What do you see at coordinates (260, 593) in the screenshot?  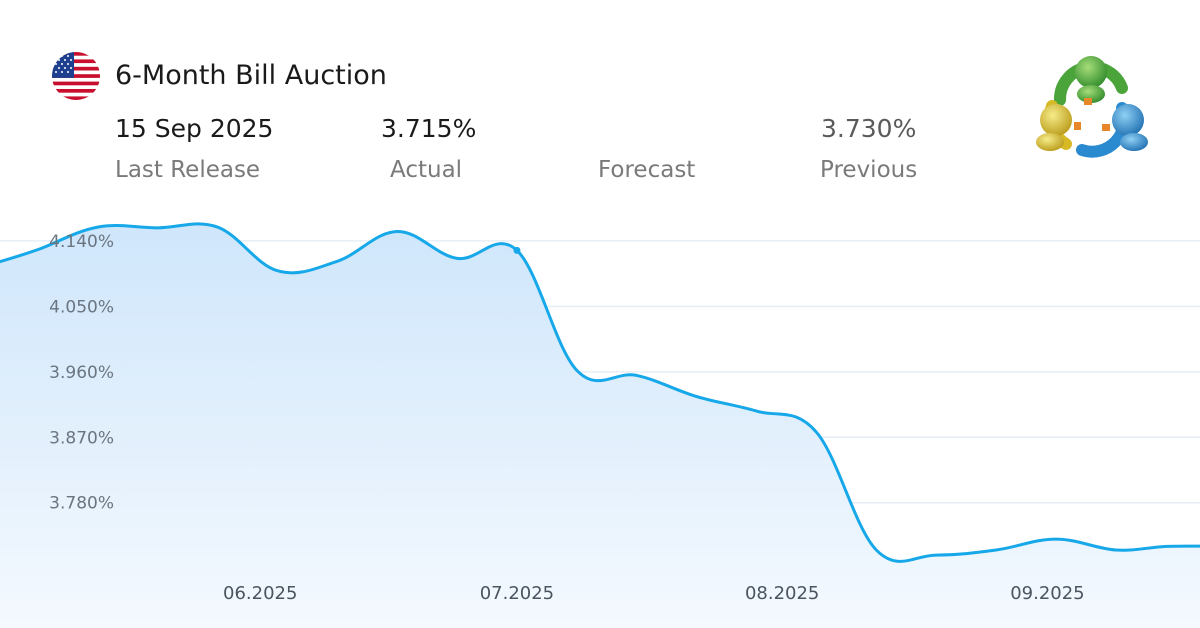 I see `x-tick-label: 06.2025` at bounding box center [260, 593].